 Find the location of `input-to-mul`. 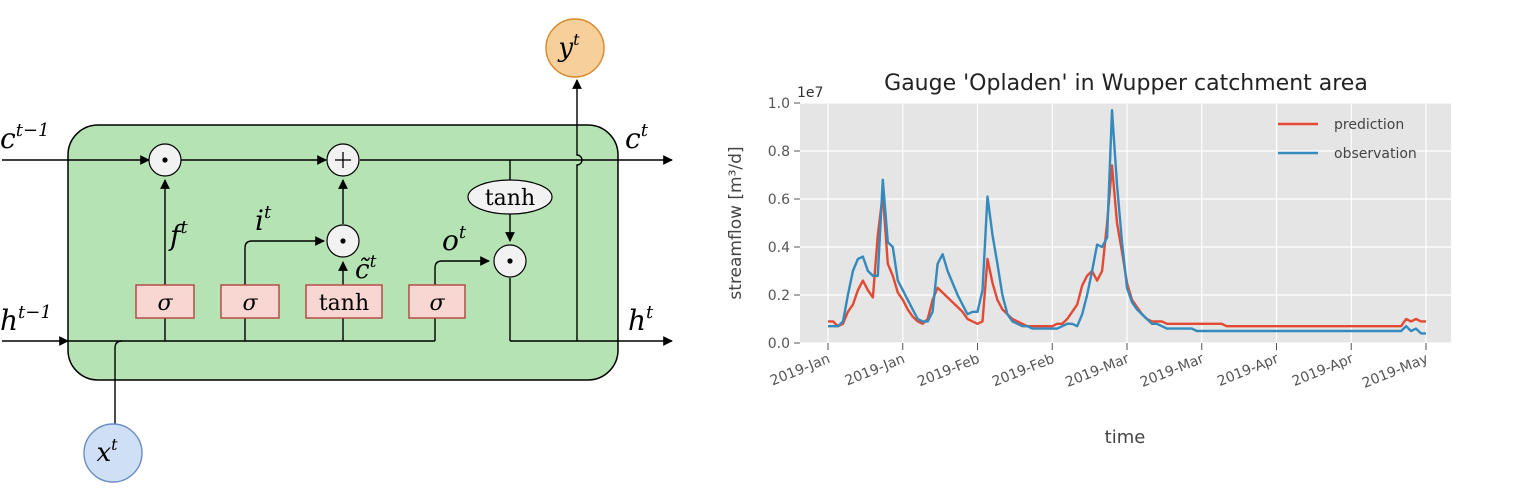

input-to-mul is located at coordinates (284, 260).